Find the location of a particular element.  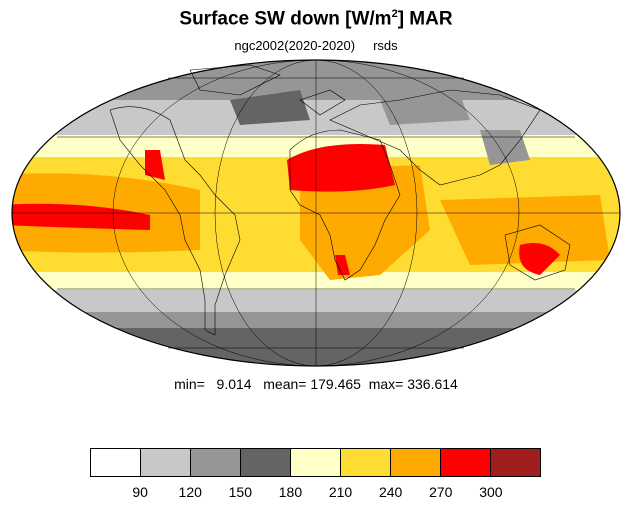

colorbar is located at coordinates (315, 462).